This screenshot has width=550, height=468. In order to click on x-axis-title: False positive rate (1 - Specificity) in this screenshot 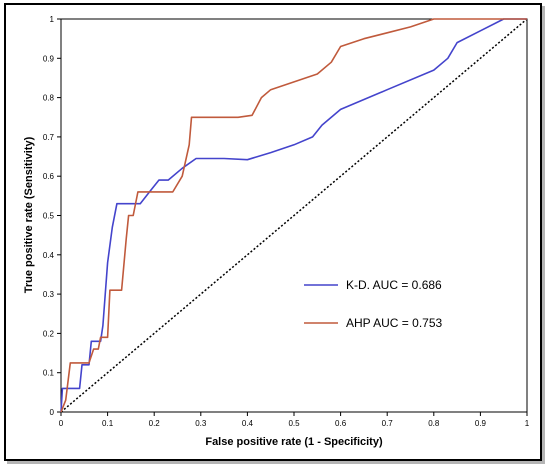, I will do `click(294, 442)`.